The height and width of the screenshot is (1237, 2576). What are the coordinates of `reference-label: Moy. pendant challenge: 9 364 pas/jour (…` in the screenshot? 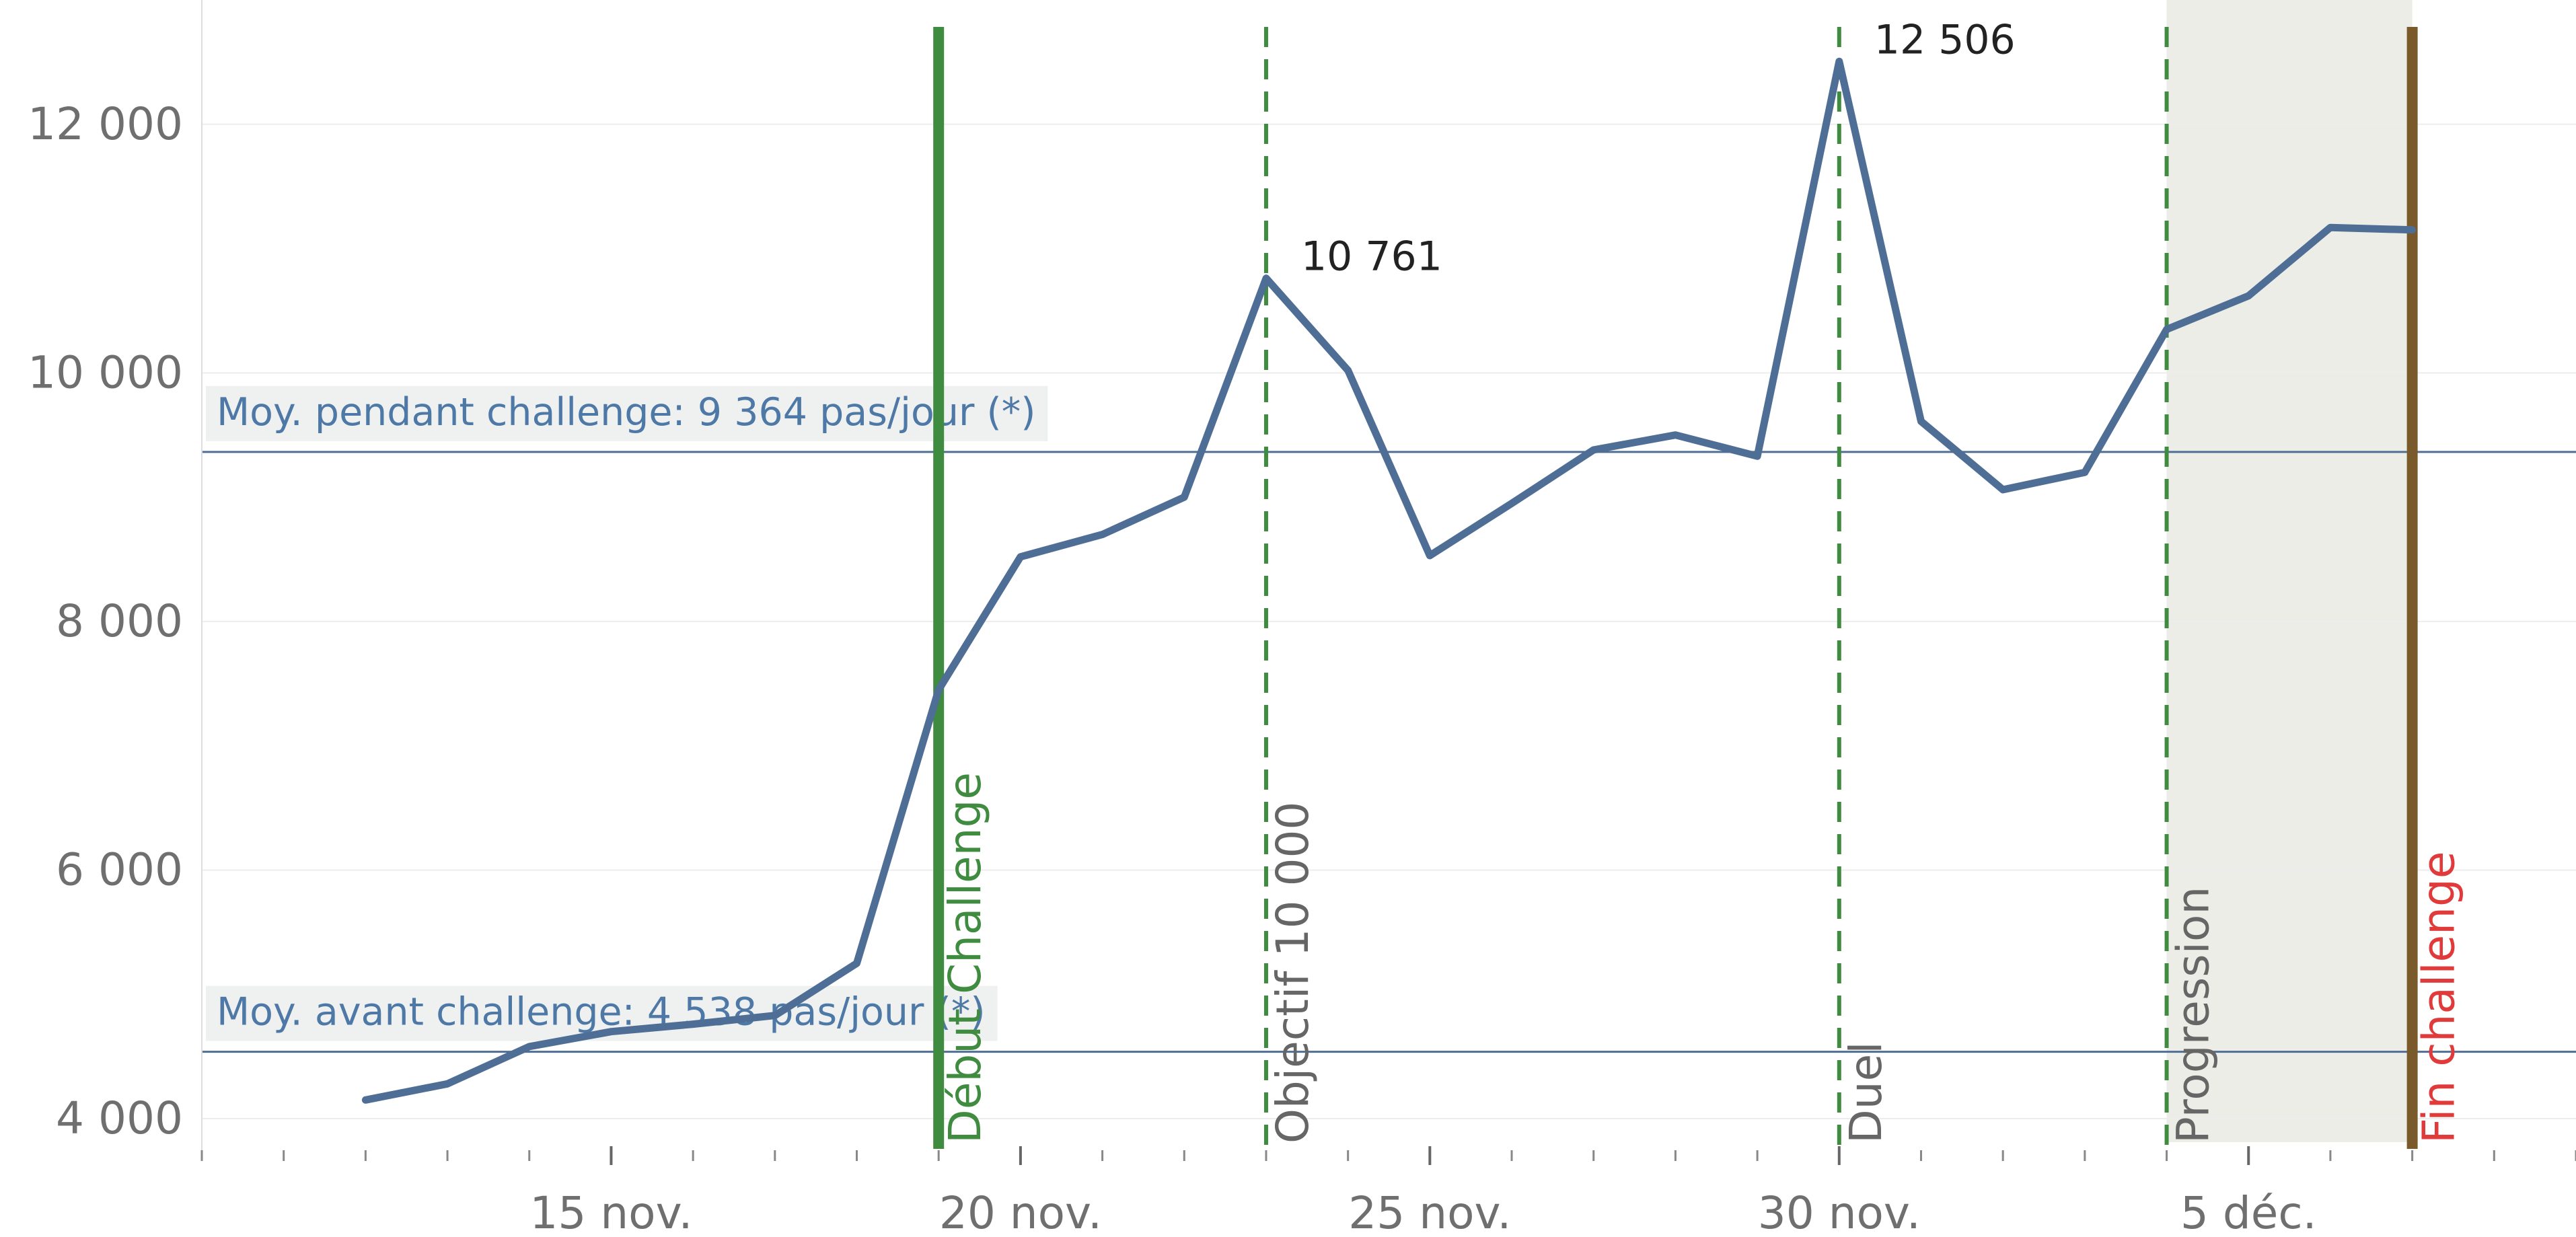 It's located at (626, 412).